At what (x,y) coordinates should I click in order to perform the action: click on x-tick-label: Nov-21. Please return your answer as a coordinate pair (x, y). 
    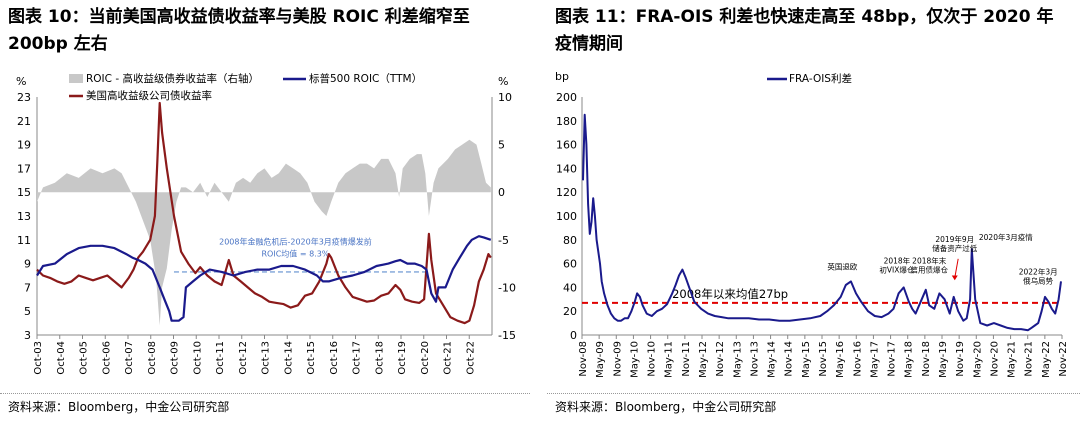
    Looking at the image, I should click on (1029, 359).